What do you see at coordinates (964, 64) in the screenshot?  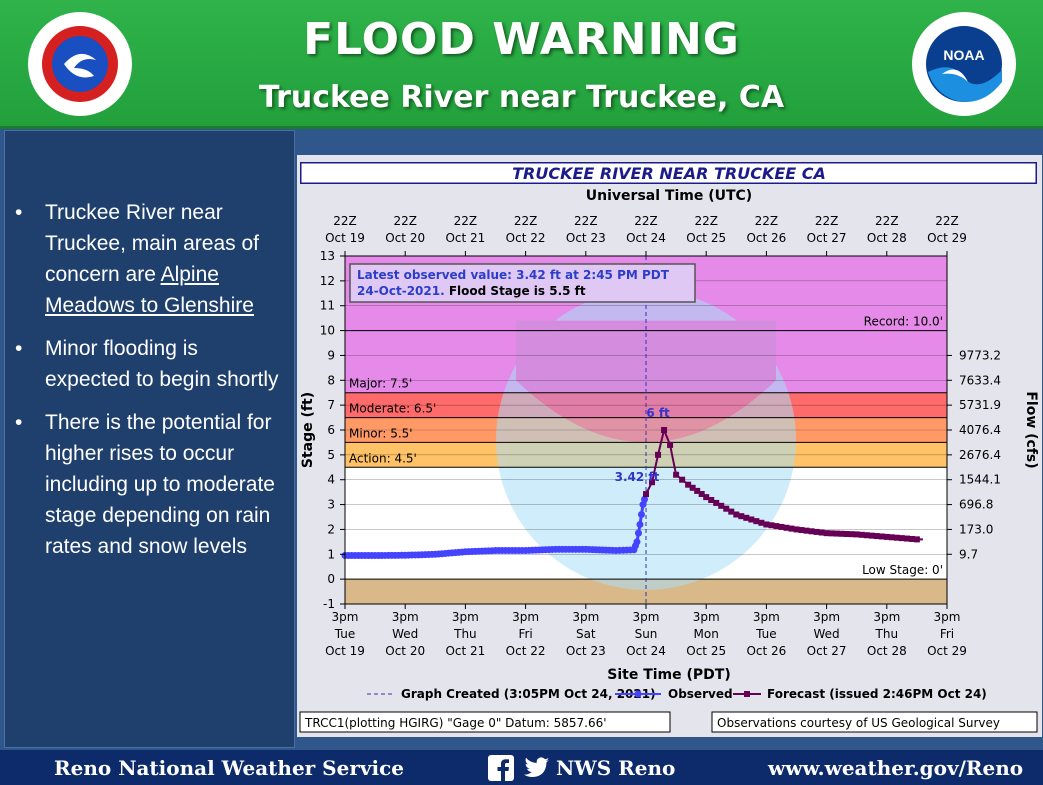 I see `noaa-logo-icon: NOAA` at bounding box center [964, 64].